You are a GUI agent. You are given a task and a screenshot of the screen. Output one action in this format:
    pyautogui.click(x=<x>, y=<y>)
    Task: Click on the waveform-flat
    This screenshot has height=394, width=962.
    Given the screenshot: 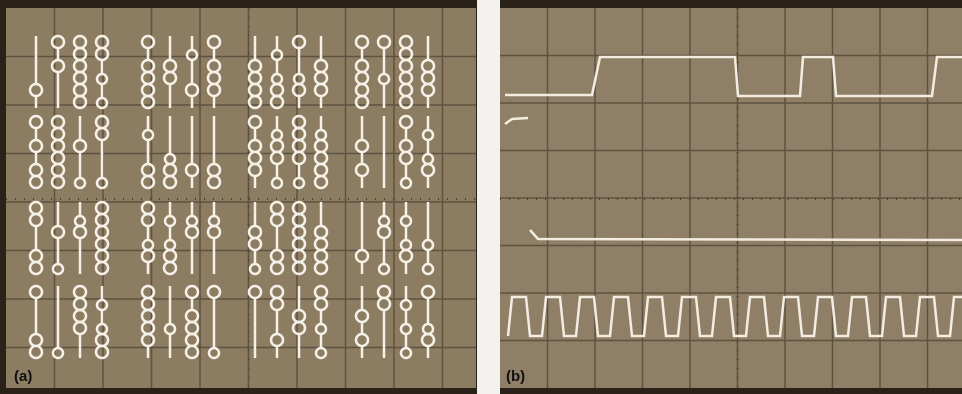 What is the action you would take?
    pyautogui.click(x=745, y=235)
    